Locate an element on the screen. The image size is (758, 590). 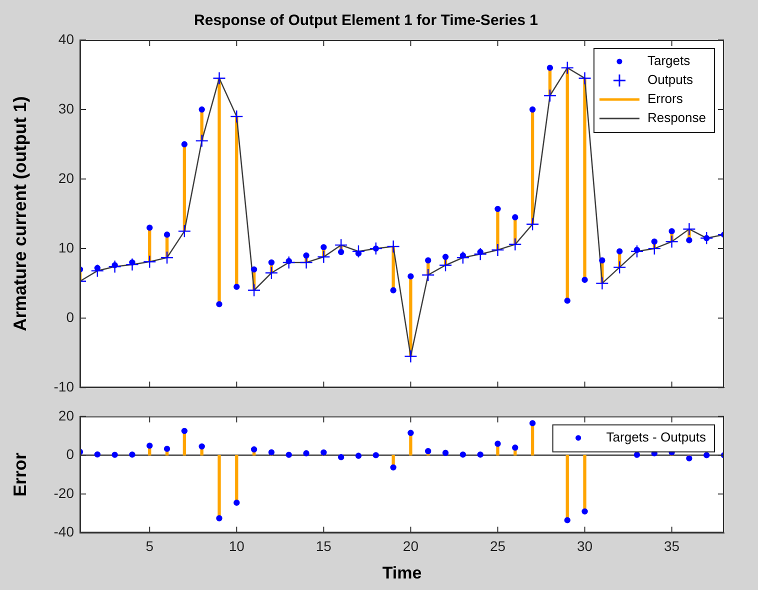
y-tick-label: -20 is located at coordinates (64, 492).